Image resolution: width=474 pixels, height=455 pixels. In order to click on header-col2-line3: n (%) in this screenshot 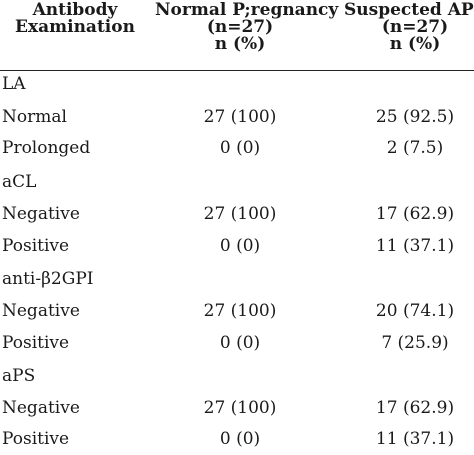, I will do `click(240, 44)`.